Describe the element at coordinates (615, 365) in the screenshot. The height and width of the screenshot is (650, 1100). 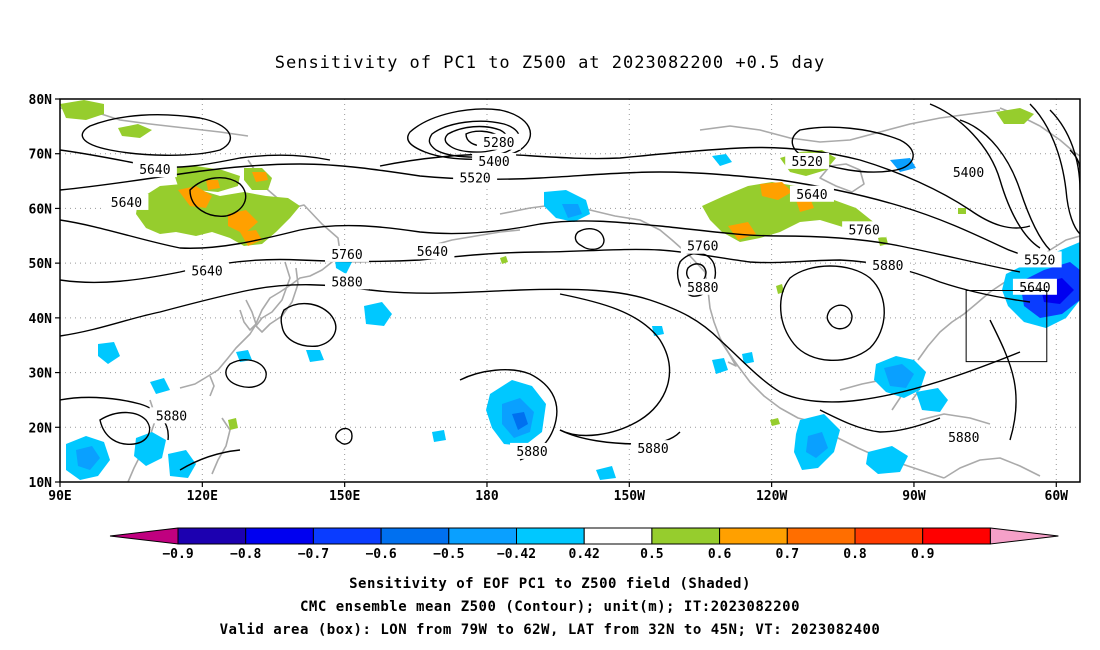
I see `contour-pacific-high-east` at that location.